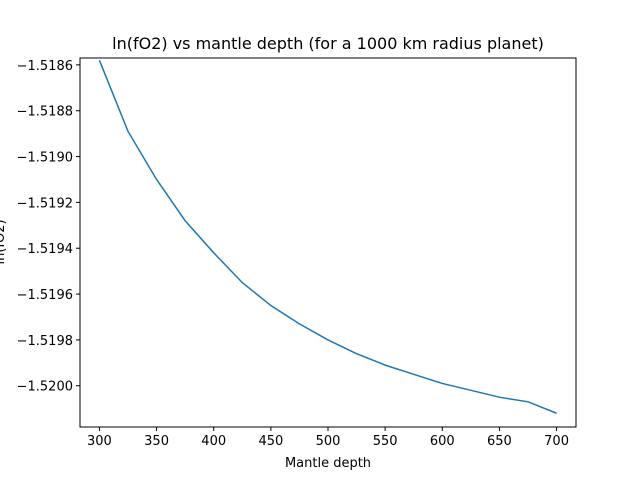 The height and width of the screenshot is (480, 640). I want to click on y-tick-label: −1.5194, so click(45, 249).